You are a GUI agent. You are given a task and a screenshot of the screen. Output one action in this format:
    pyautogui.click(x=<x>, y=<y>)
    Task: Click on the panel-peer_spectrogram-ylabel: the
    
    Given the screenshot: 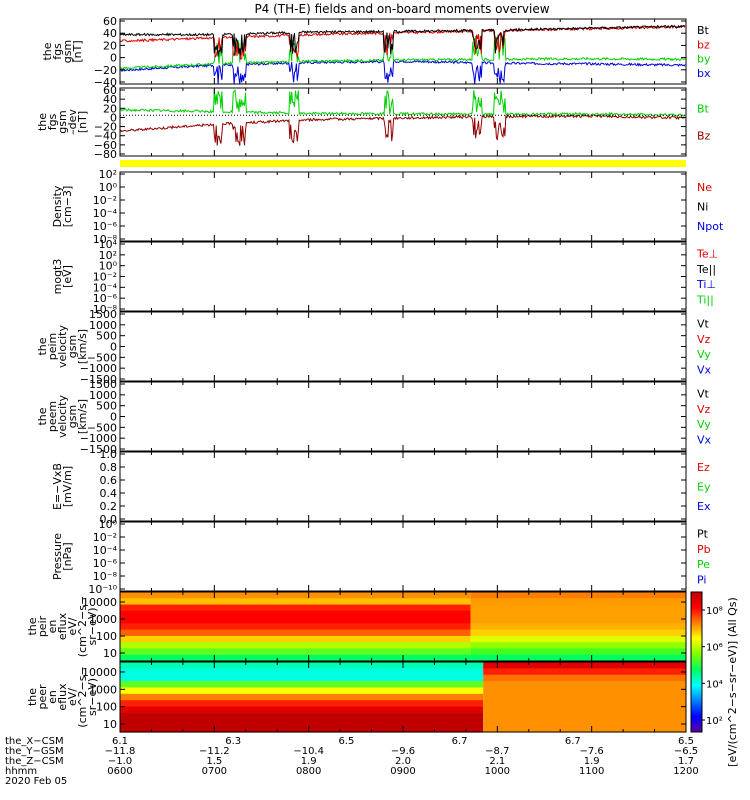 What is the action you would take?
    pyautogui.click(x=32, y=697)
    